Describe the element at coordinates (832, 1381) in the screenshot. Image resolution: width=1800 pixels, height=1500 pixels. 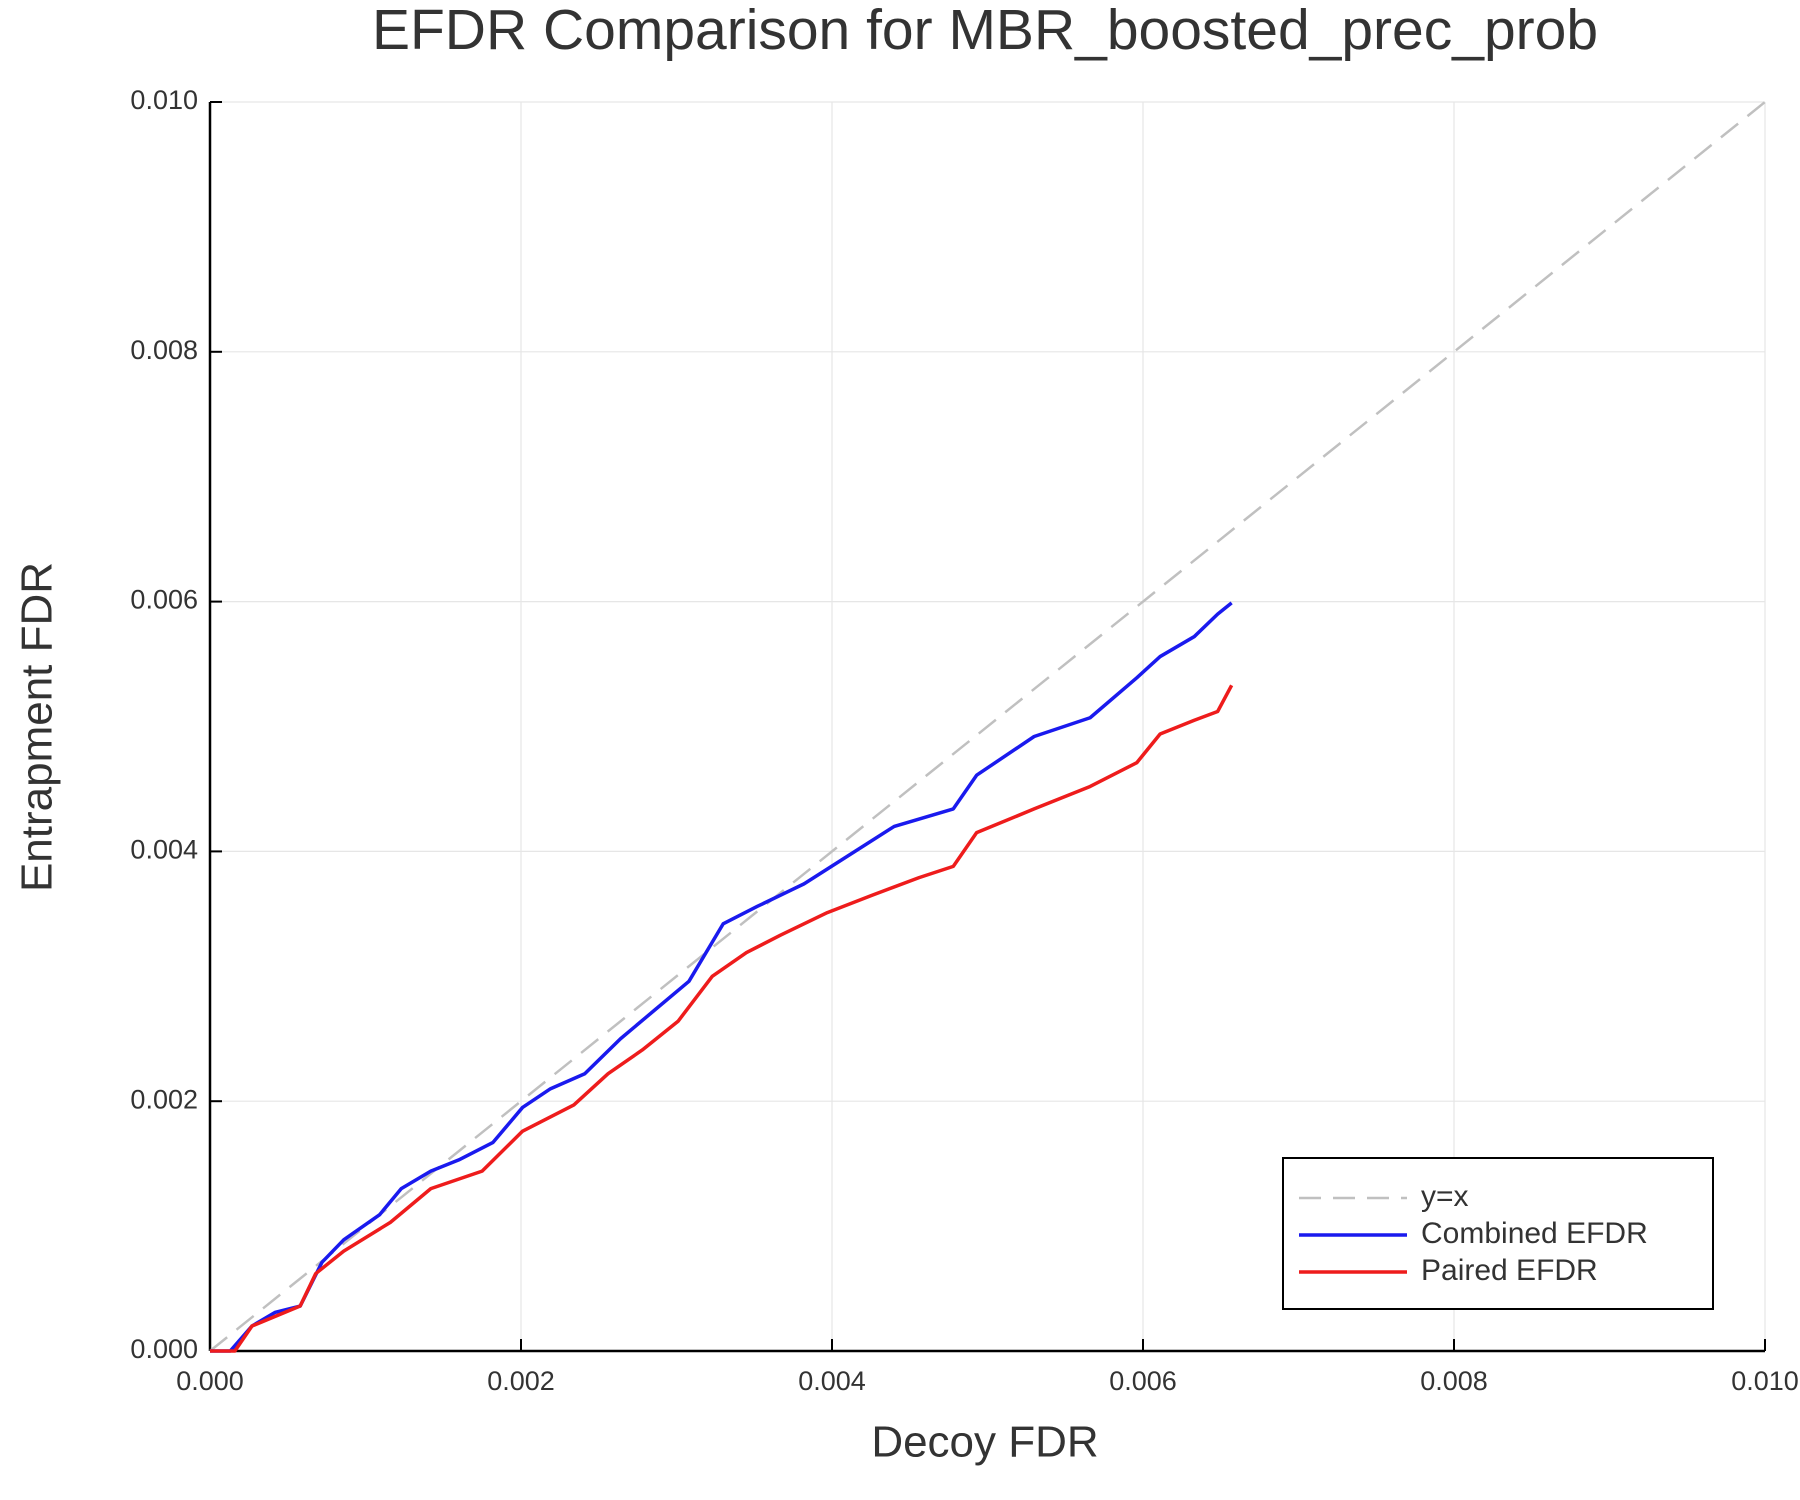
I see `x-tick-label: 0.004` at that location.